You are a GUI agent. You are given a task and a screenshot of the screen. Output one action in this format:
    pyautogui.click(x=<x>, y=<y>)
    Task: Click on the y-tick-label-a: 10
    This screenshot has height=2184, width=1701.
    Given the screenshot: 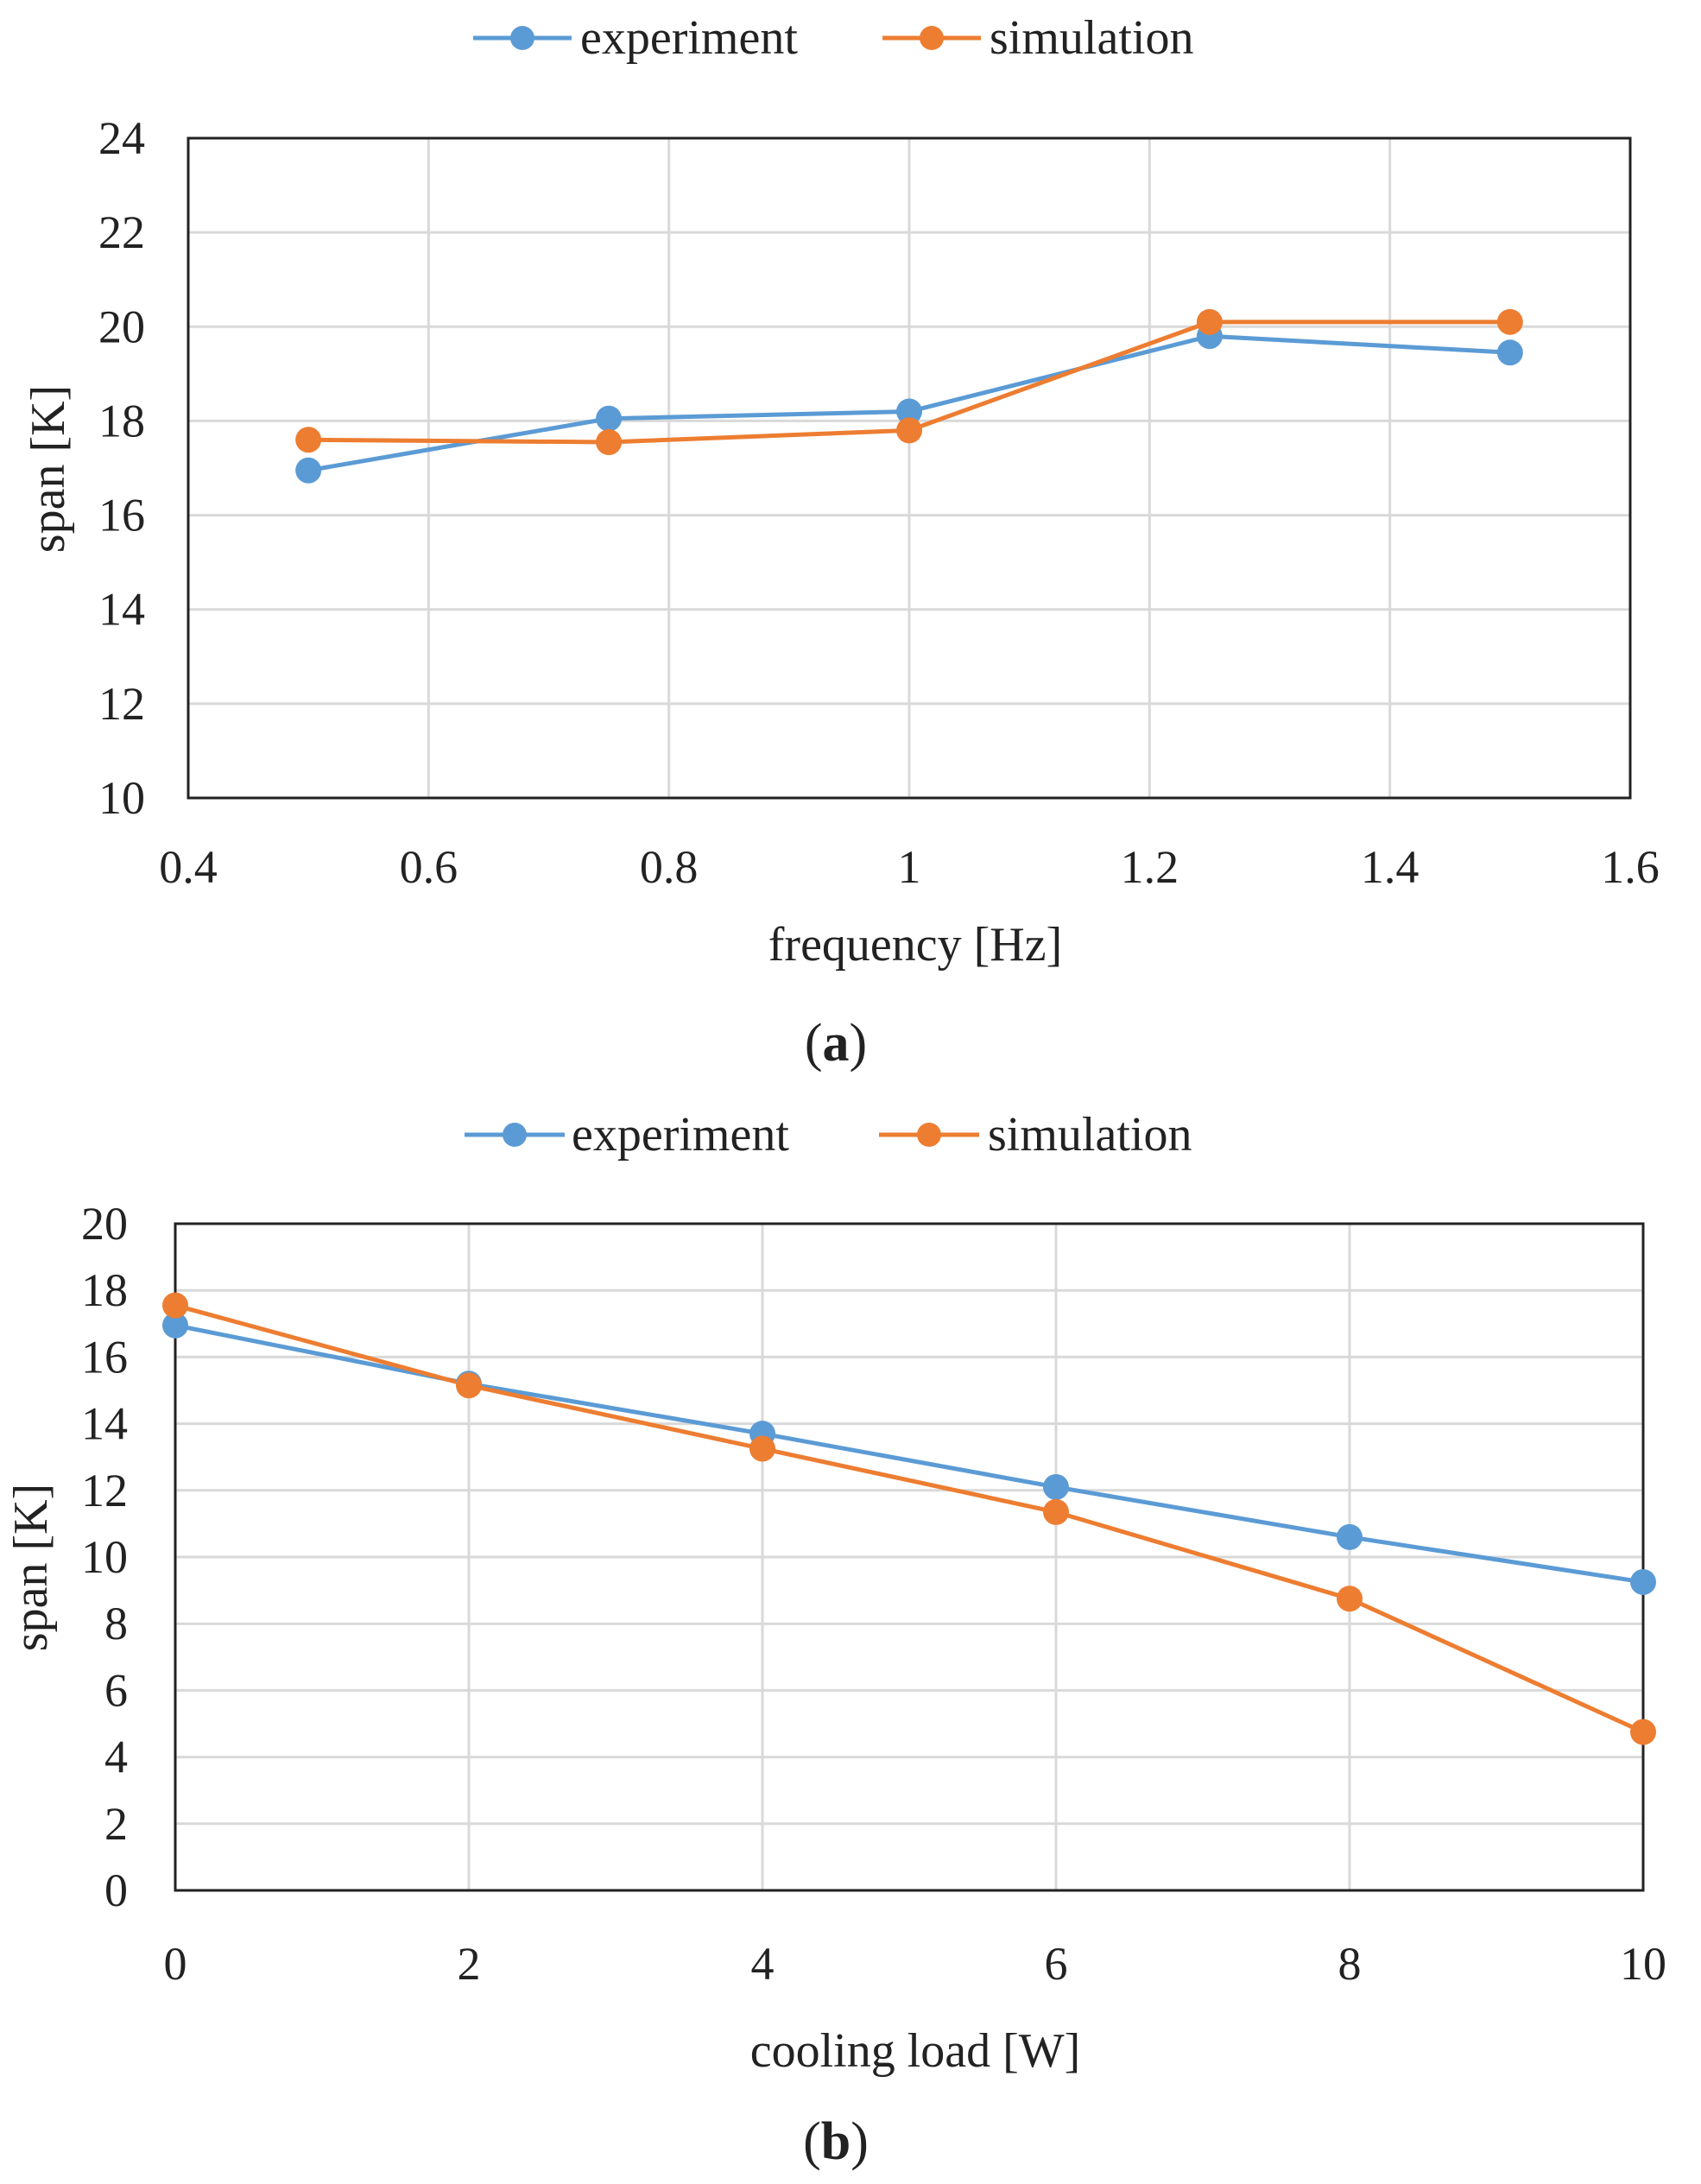 What is the action you would take?
    pyautogui.click(x=121, y=798)
    